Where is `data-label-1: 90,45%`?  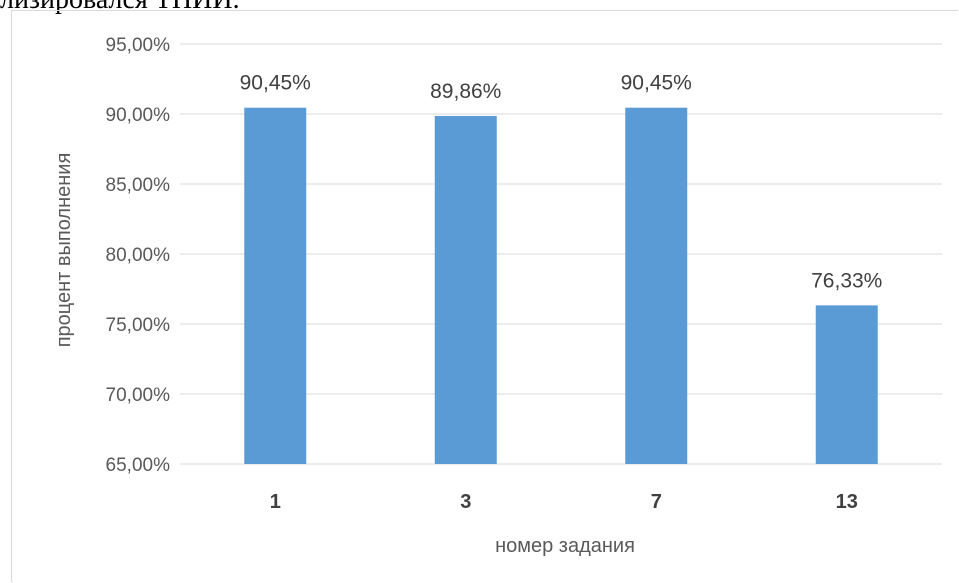 data-label-1: 90,45% is located at coordinates (275, 83).